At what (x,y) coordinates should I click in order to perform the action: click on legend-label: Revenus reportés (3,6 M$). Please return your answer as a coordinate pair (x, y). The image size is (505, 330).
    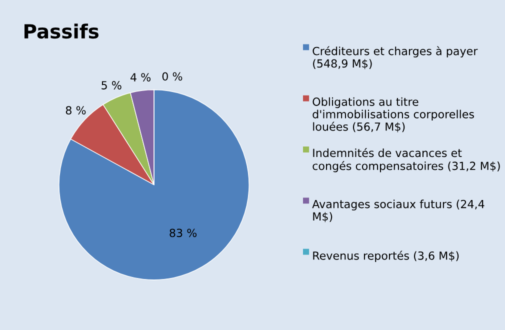
    Looking at the image, I should click on (386, 256).